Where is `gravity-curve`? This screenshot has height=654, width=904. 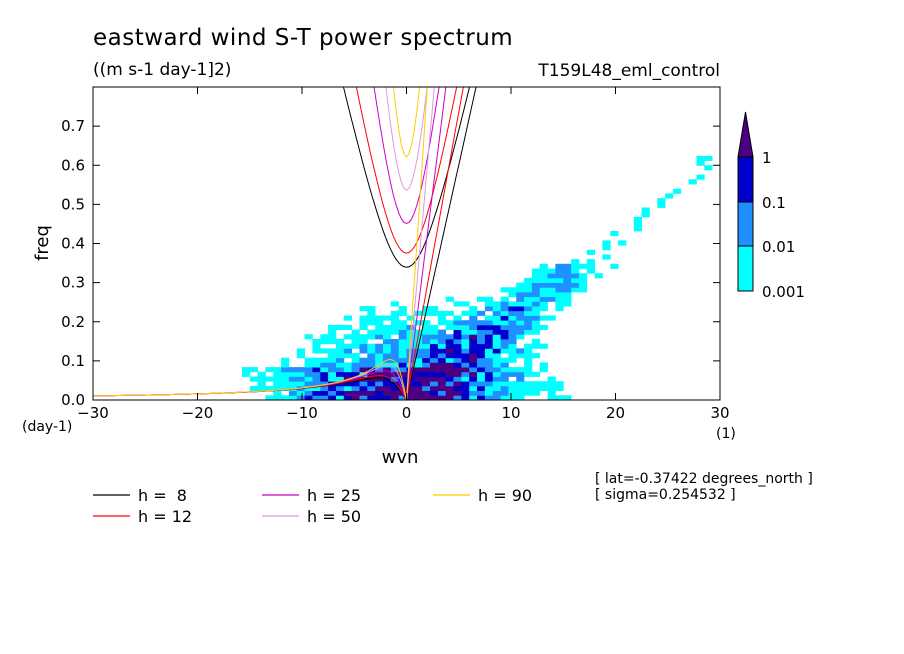
gravity-curve is located at coordinates (406, 139).